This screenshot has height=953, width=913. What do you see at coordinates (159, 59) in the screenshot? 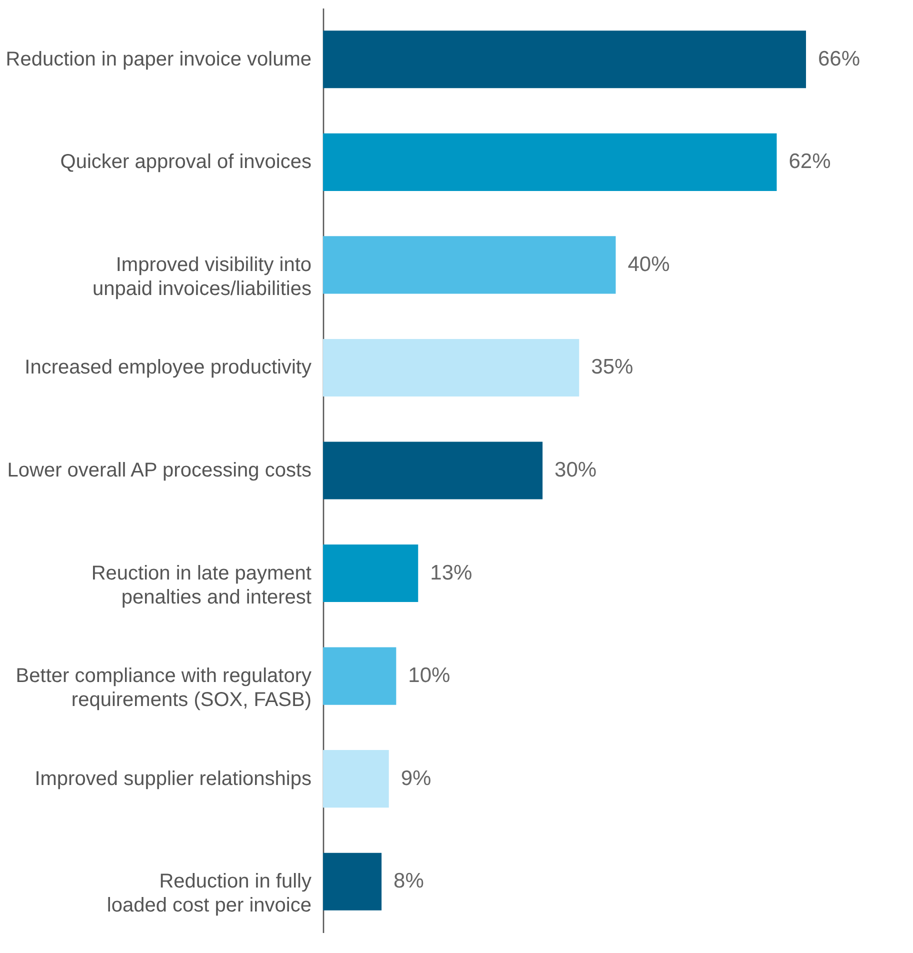
I see `y-tick-label: Reduction in paper invoice volume` at bounding box center [159, 59].